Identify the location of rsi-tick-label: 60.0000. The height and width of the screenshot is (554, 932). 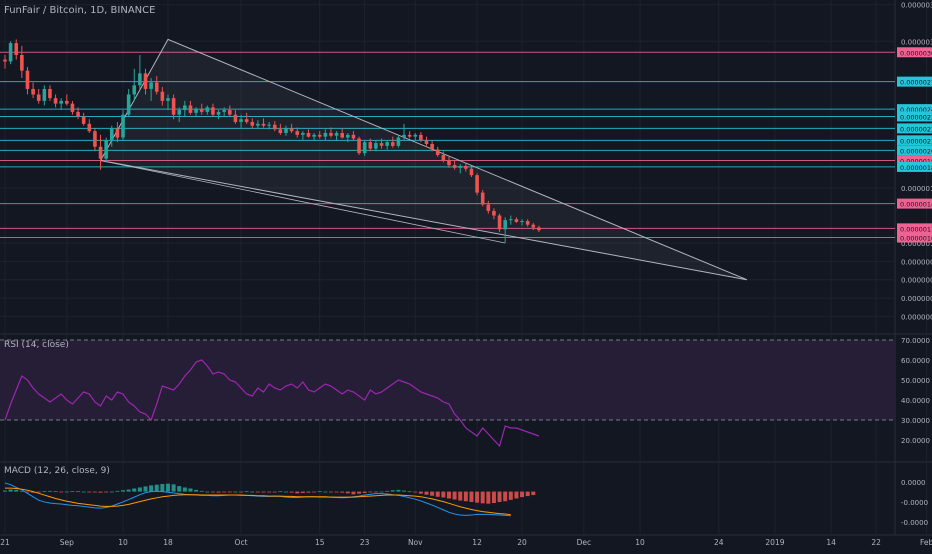
(915, 361).